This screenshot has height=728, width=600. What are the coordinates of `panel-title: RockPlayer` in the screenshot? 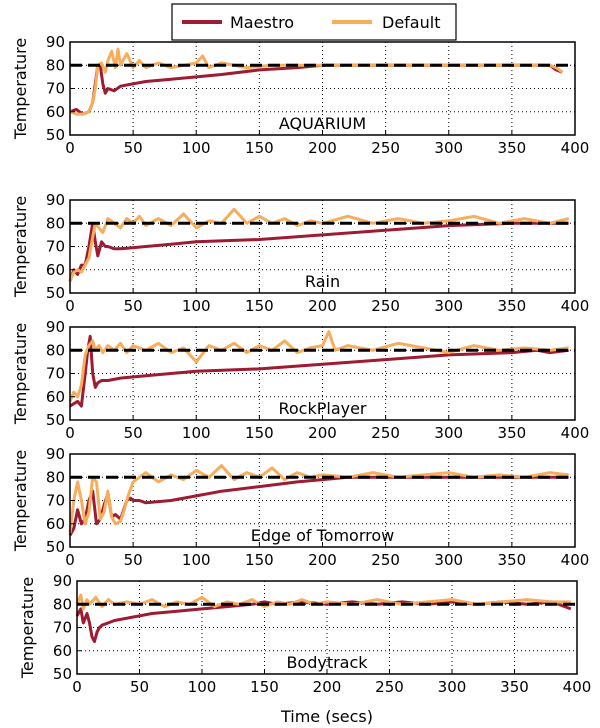 It's located at (322, 408).